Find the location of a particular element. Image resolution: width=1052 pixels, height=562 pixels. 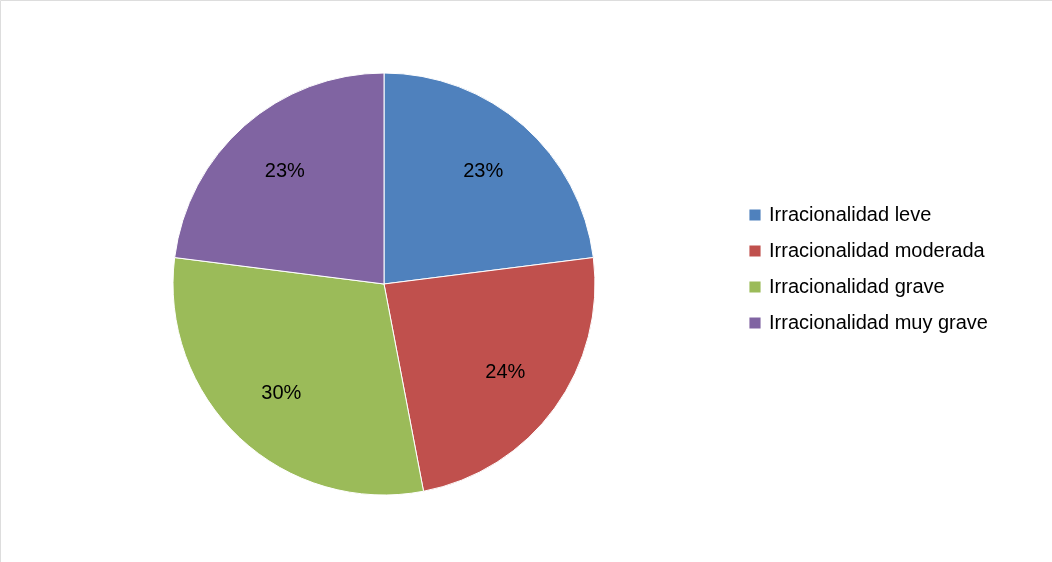

legend-label: Irracionalidad grave is located at coordinates (857, 286).